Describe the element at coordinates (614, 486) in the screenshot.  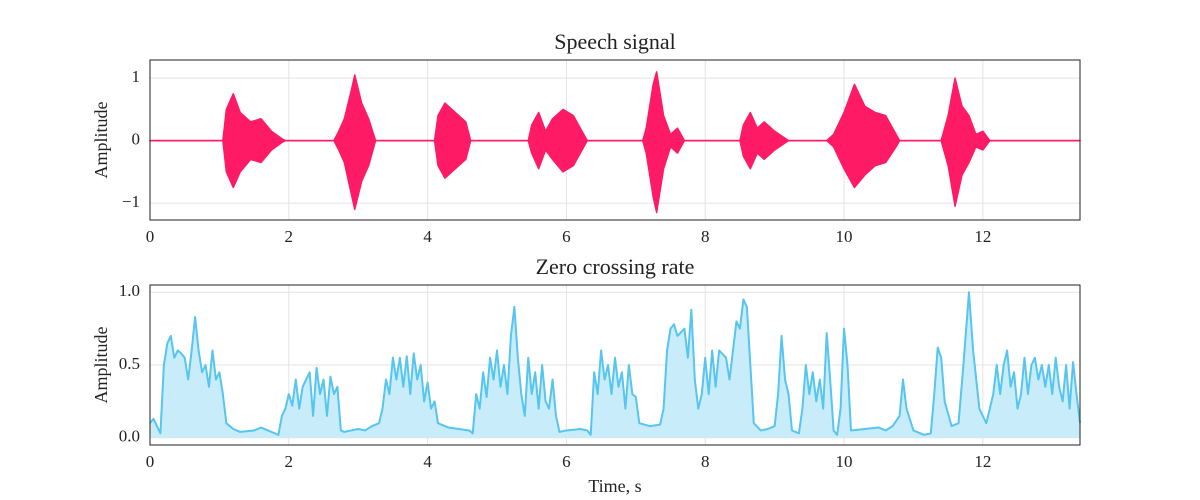
I see `x-axis-label: Time, s` at that location.